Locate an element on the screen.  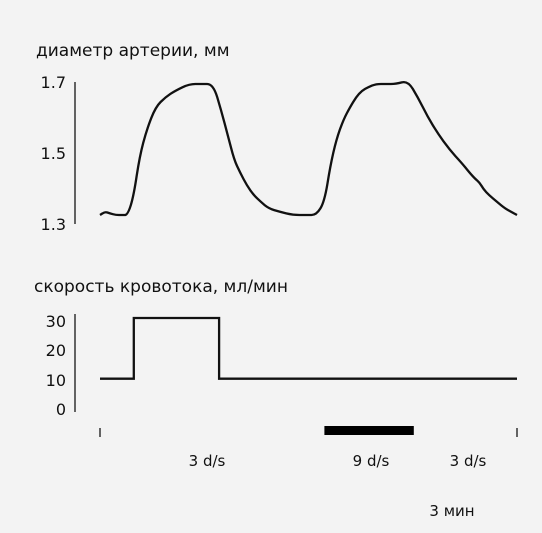
bottom-y-tick-30: 30 is located at coordinates (56, 321).